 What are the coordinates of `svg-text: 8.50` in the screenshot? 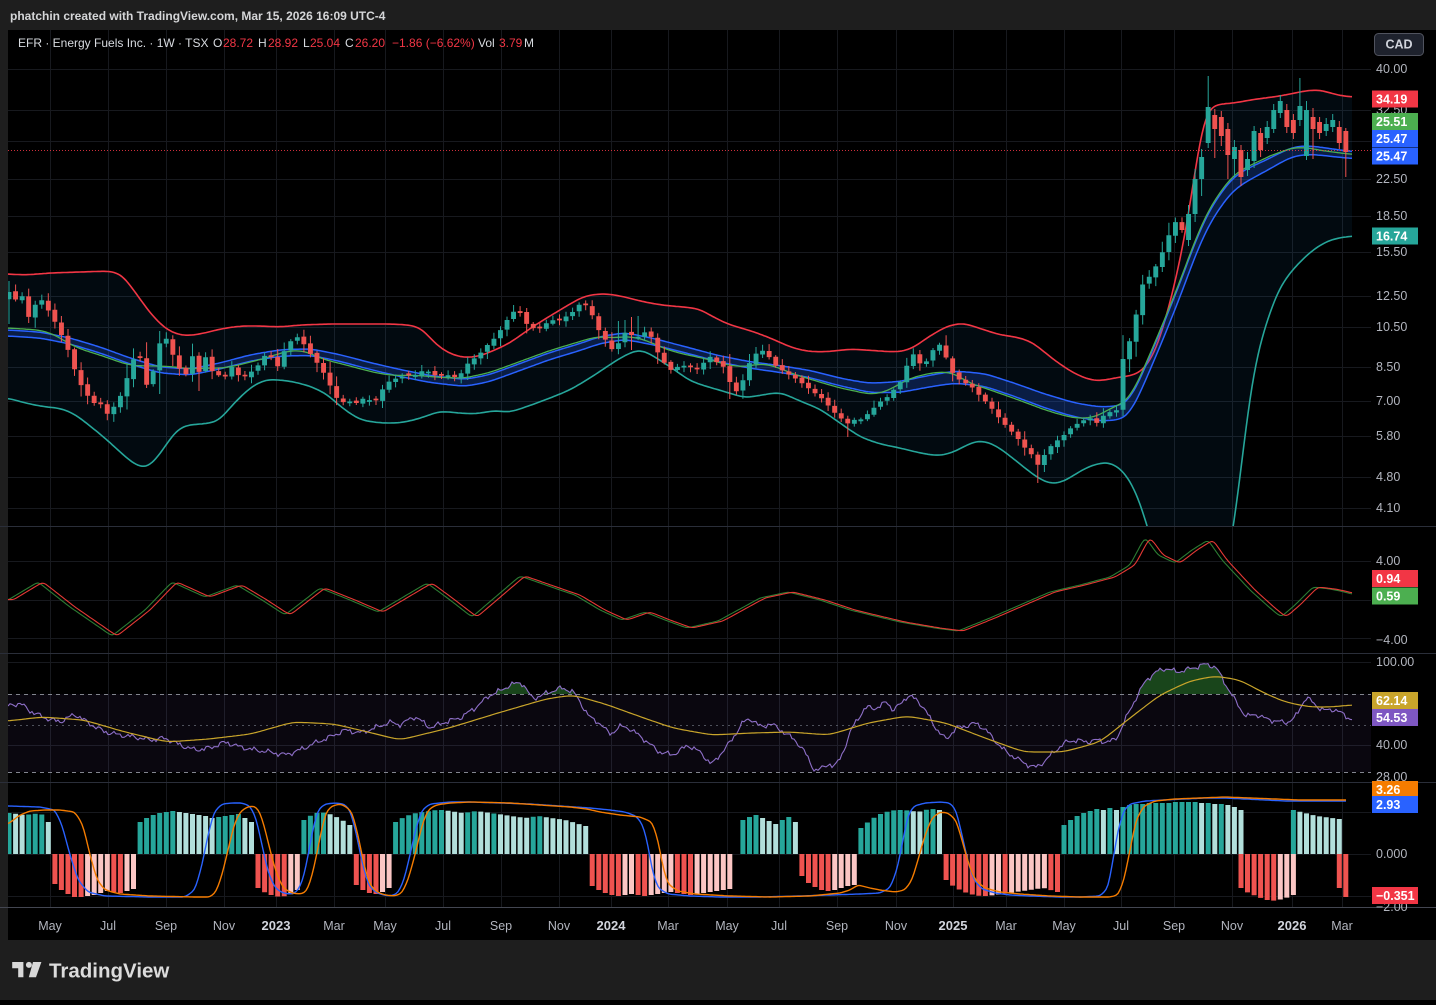 It's located at (1388, 367).